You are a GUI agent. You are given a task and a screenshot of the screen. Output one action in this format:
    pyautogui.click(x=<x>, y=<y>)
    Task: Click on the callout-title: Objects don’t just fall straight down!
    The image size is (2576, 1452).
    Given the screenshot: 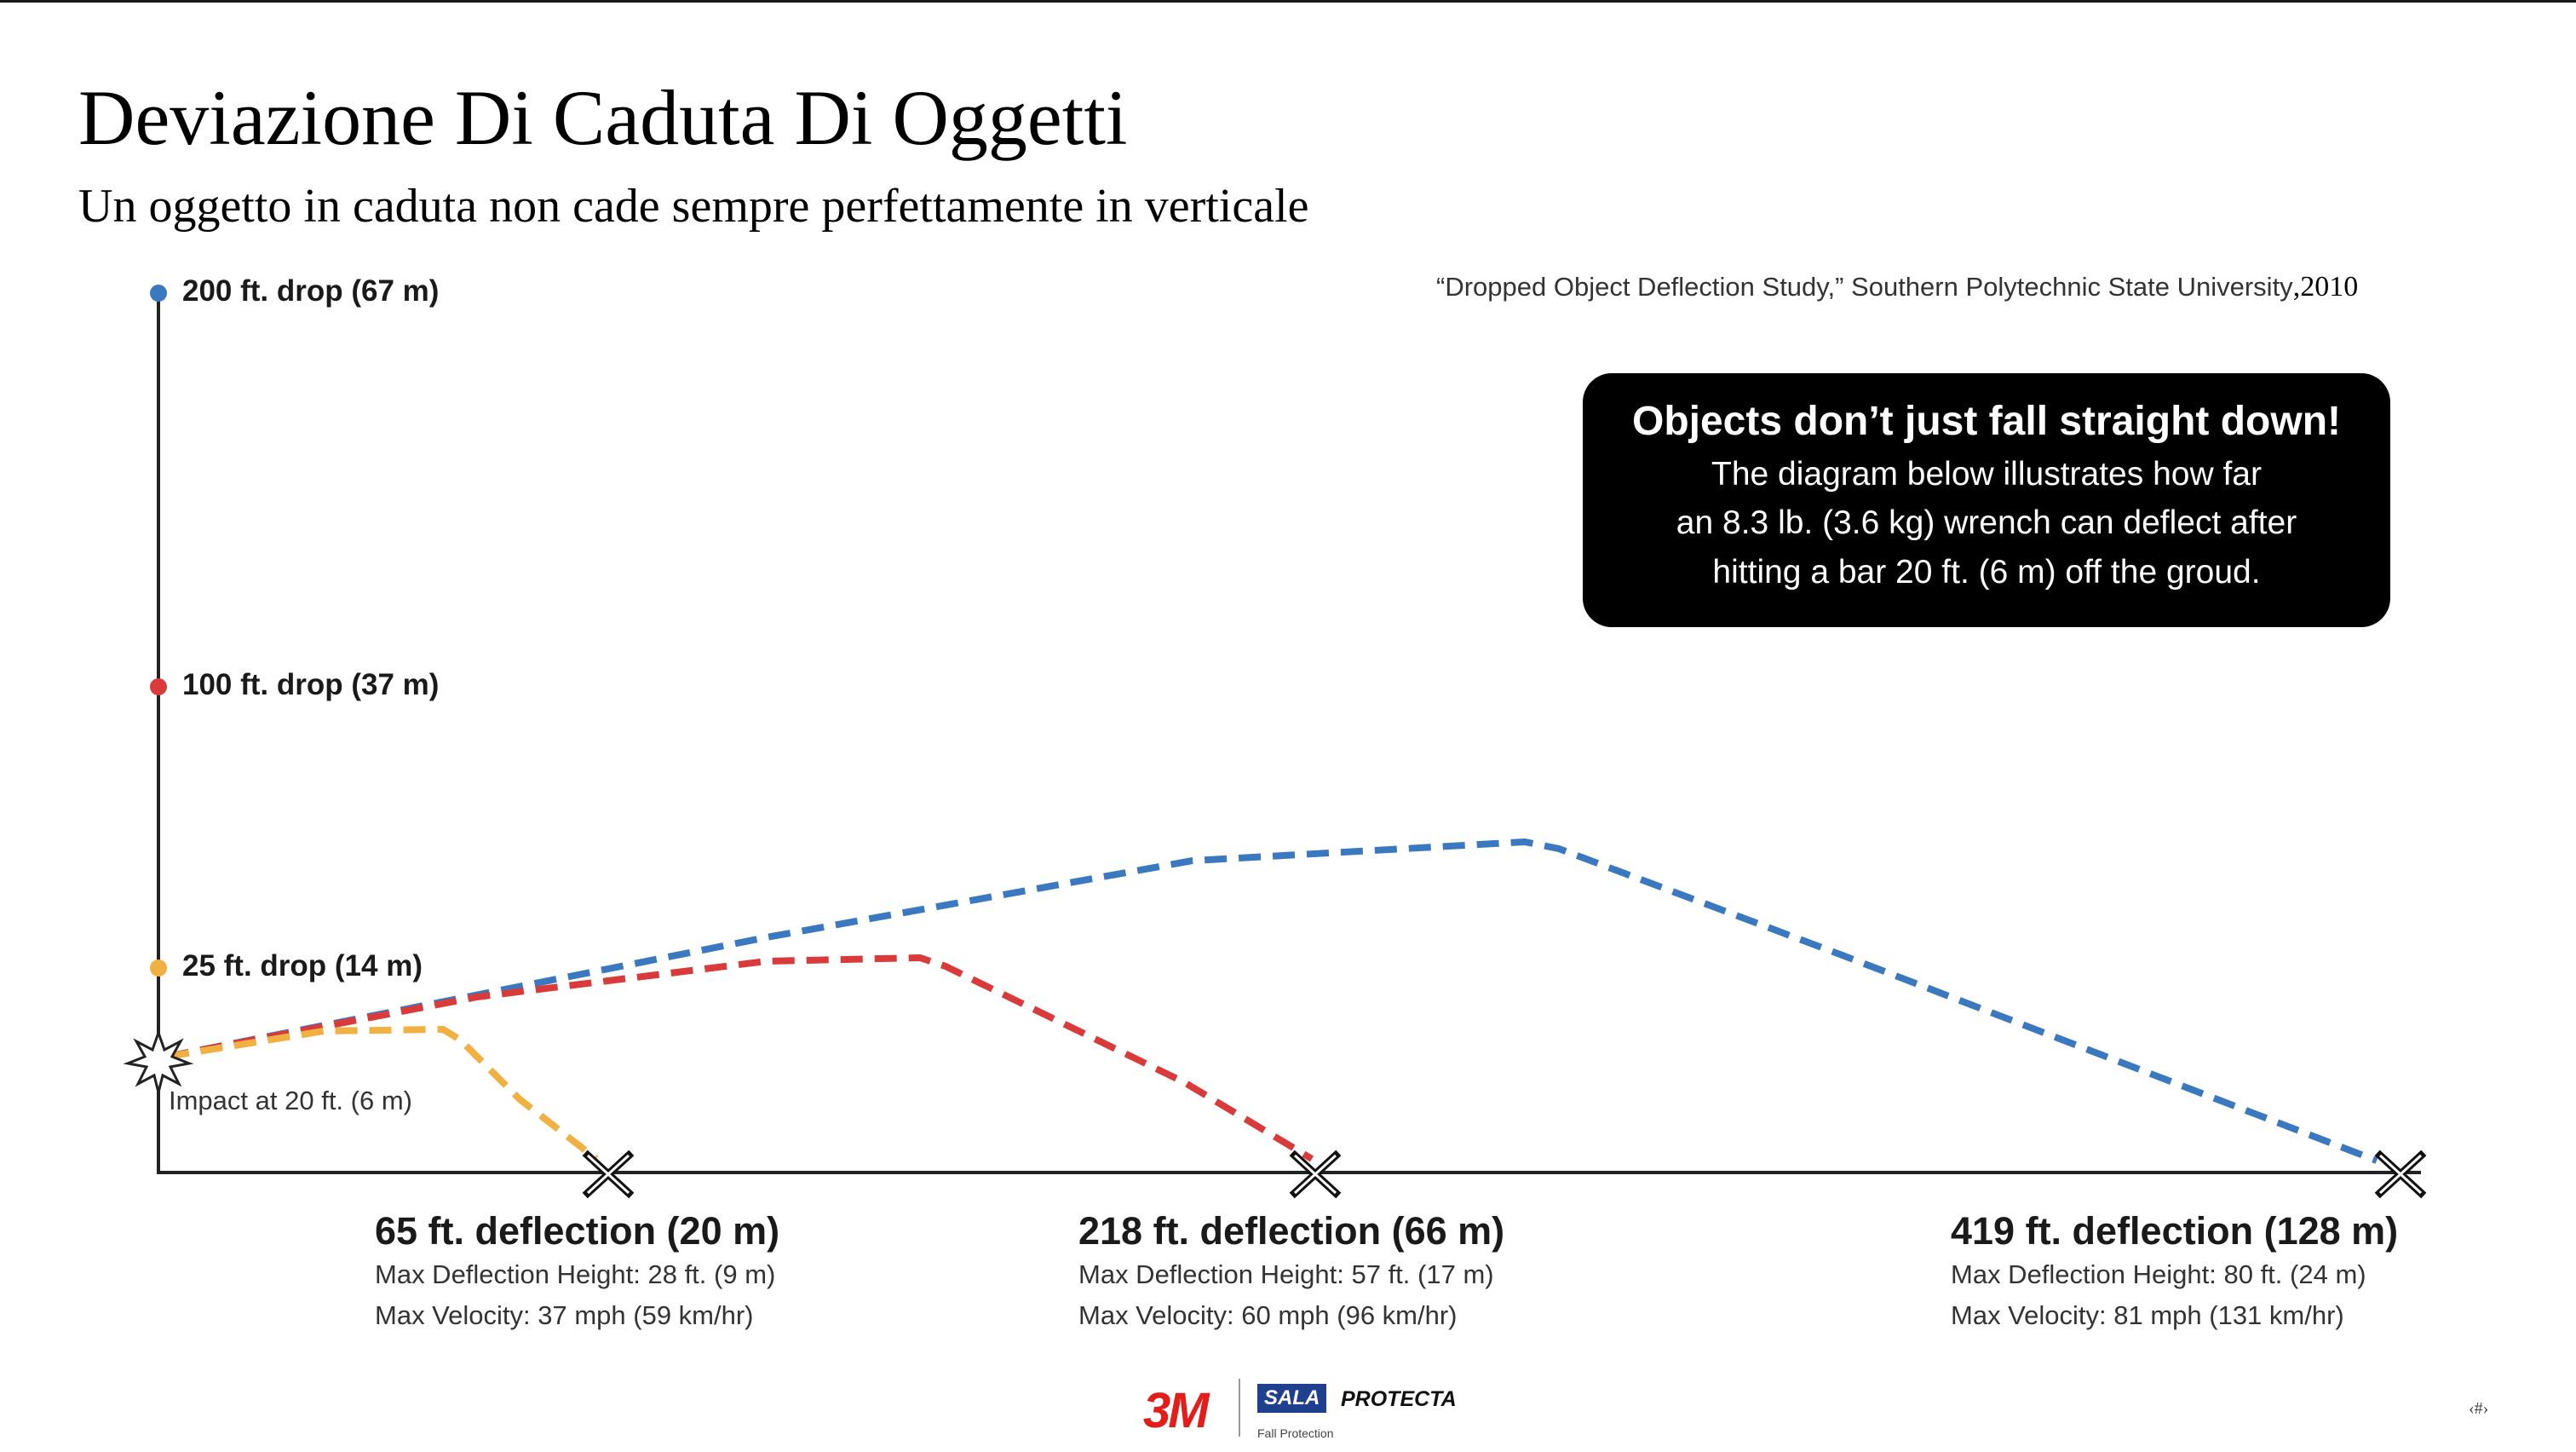 What is the action you would take?
    pyautogui.click(x=1986, y=421)
    